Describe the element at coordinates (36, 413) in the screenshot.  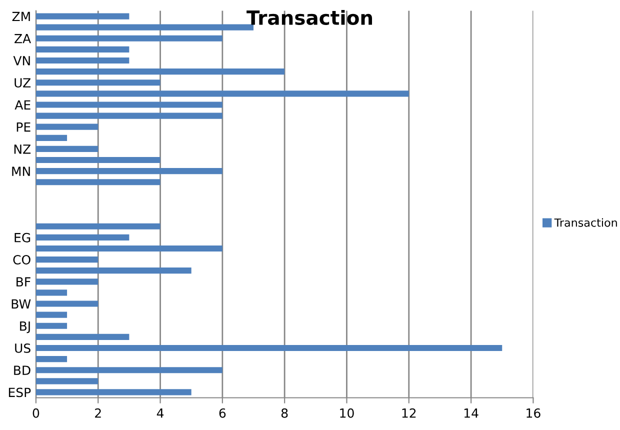
I see `x-tick-label: 0` at that location.